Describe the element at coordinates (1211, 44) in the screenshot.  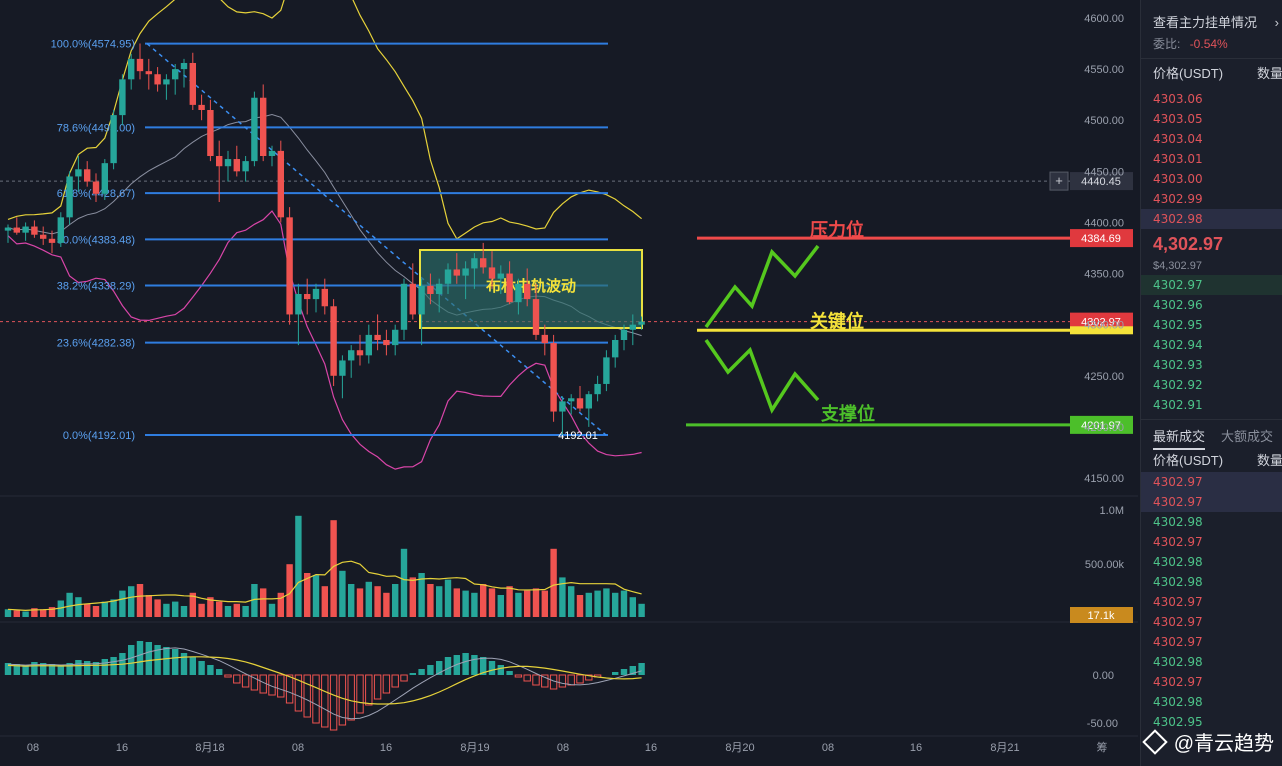
I see `ratio-row: 委比: -0.54%` at that location.